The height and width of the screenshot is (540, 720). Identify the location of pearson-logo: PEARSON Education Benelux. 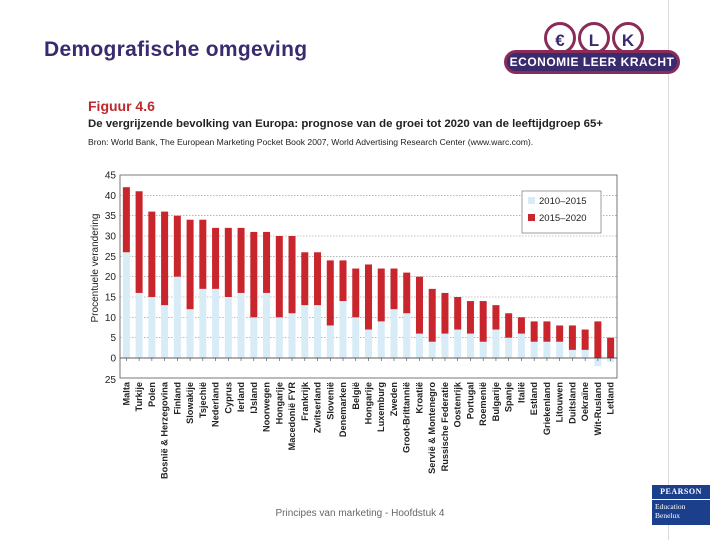
(681, 505).